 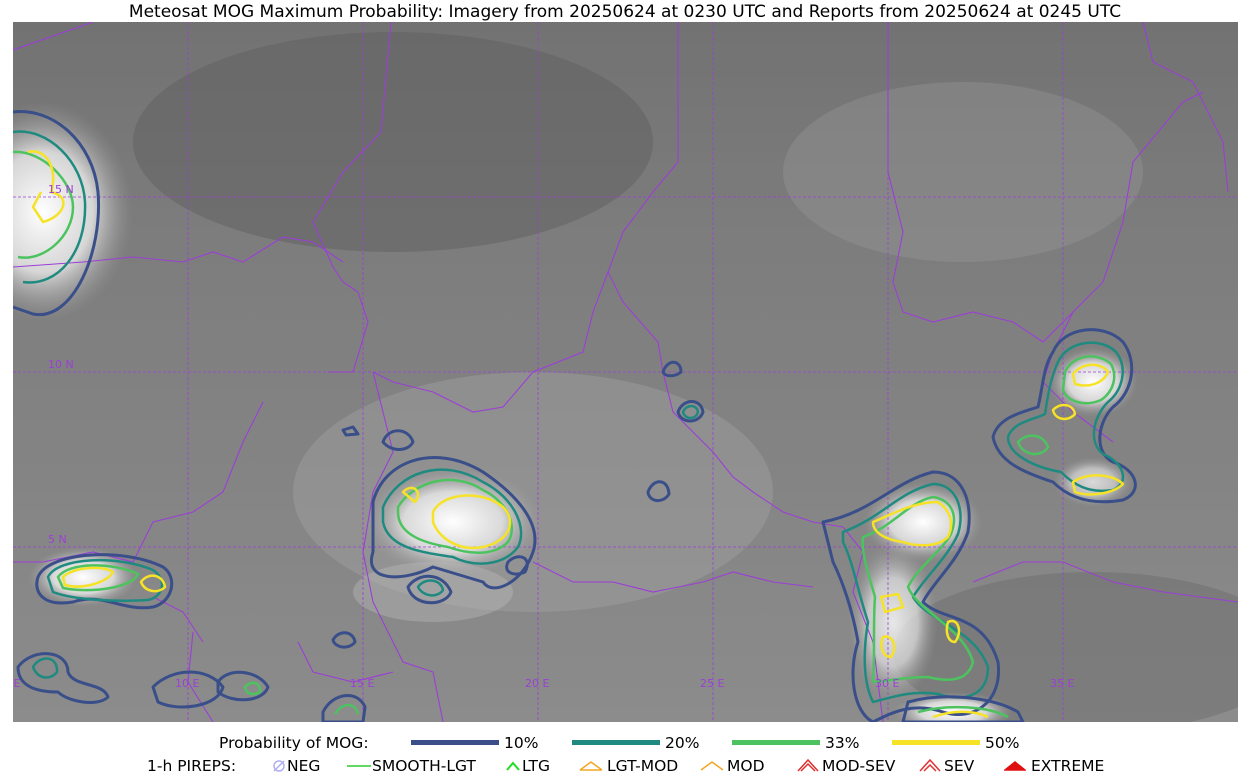 I want to click on lon-label: 15 E, so click(x=362, y=683).